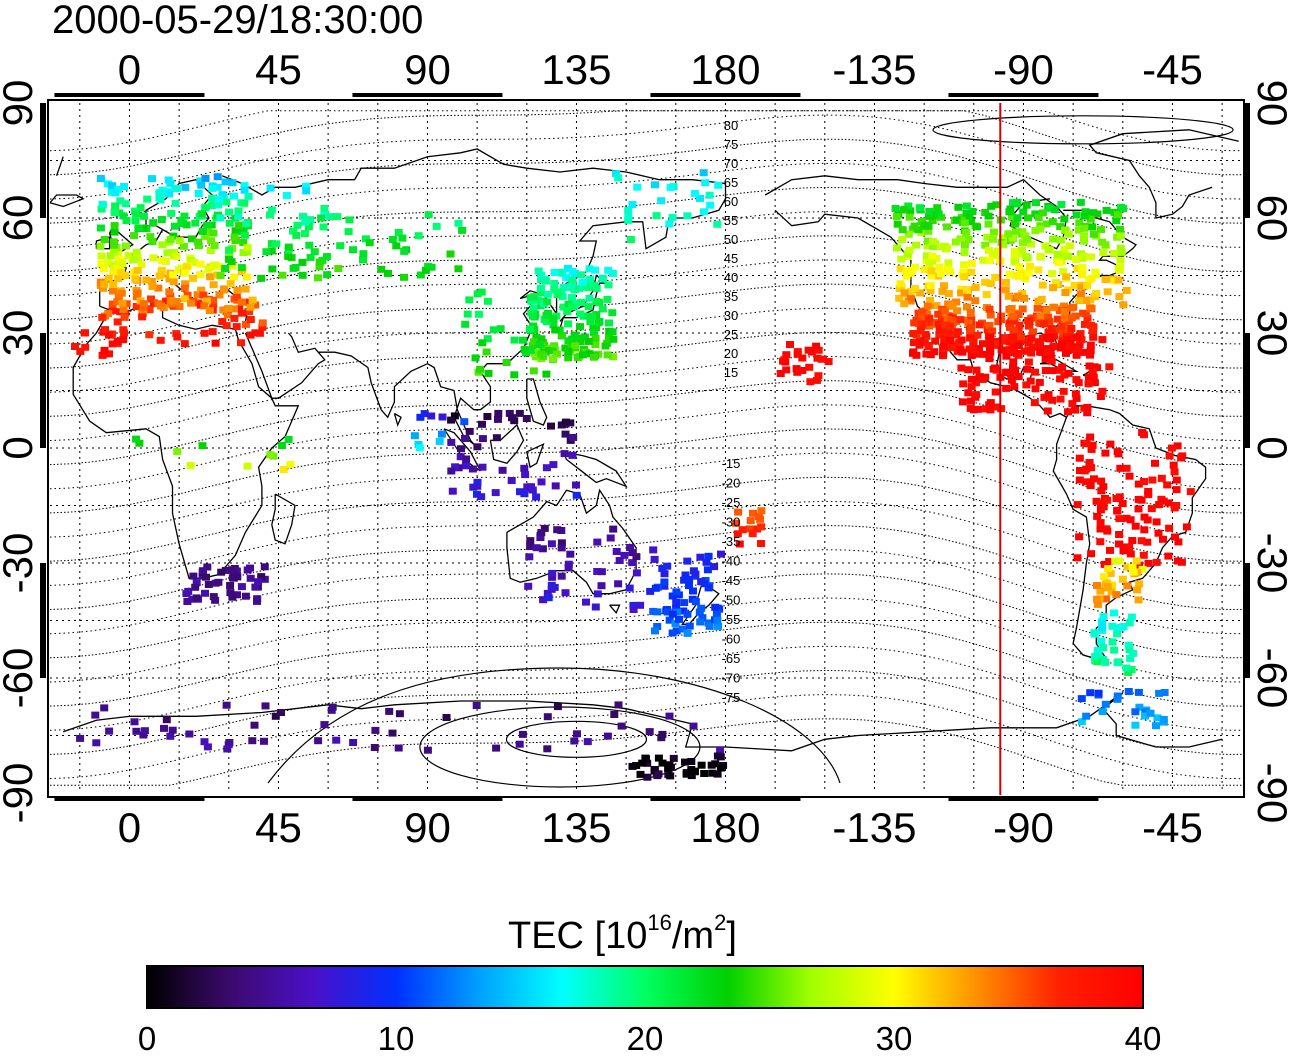 The width and height of the screenshot is (1292, 1058). Describe the element at coordinates (397, 419) in the screenshot. I see `coastline-segment` at that location.